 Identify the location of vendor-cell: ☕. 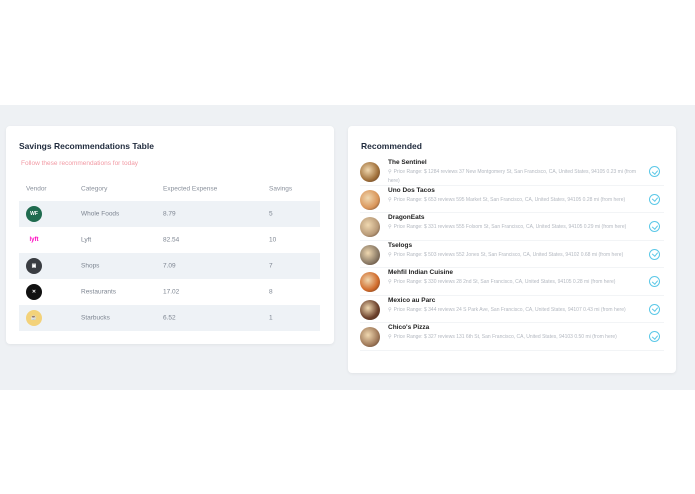
(34, 318).